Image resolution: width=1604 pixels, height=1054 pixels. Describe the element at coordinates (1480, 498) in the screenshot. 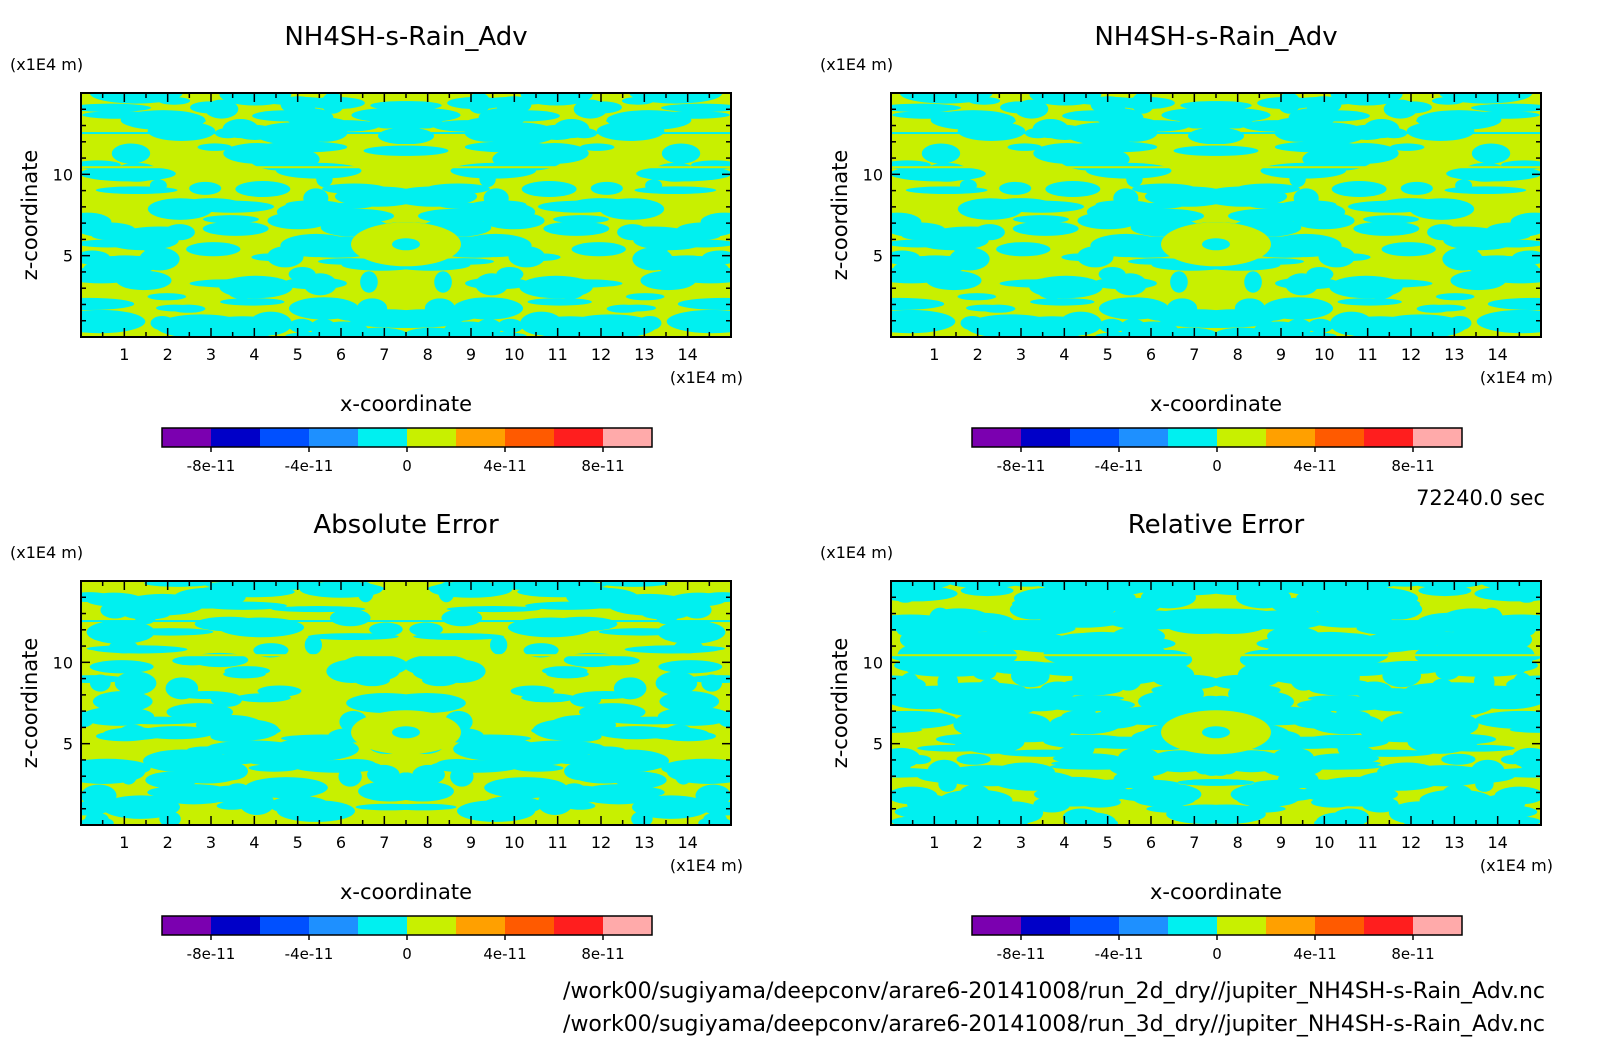

I see `time-label: 72240.0 sec` at that location.